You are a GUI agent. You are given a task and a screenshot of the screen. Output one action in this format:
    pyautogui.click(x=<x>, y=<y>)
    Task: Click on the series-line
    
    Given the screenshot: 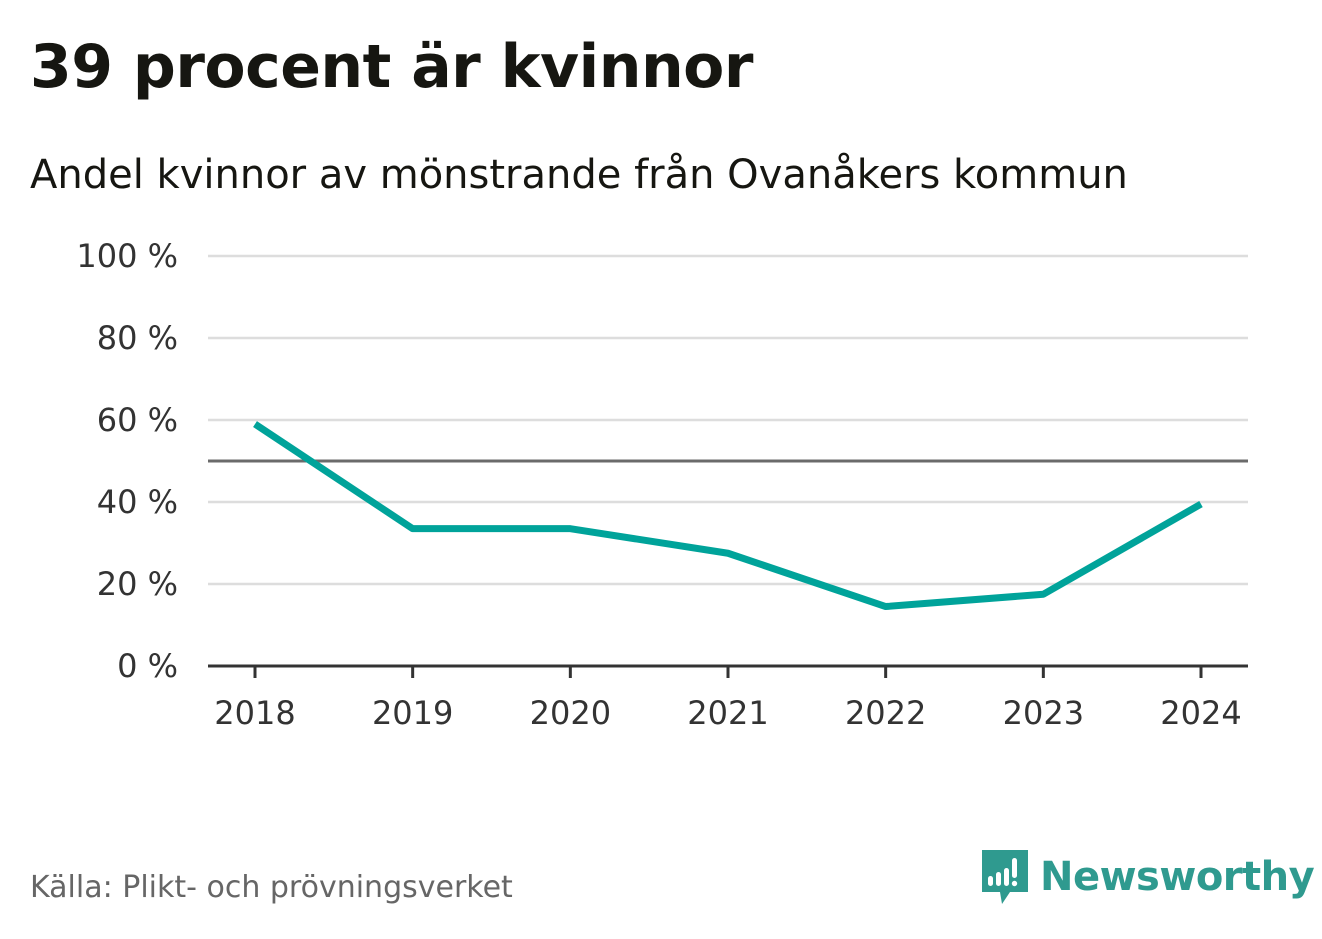 What is the action you would take?
    pyautogui.click(x=728, y=516)
    